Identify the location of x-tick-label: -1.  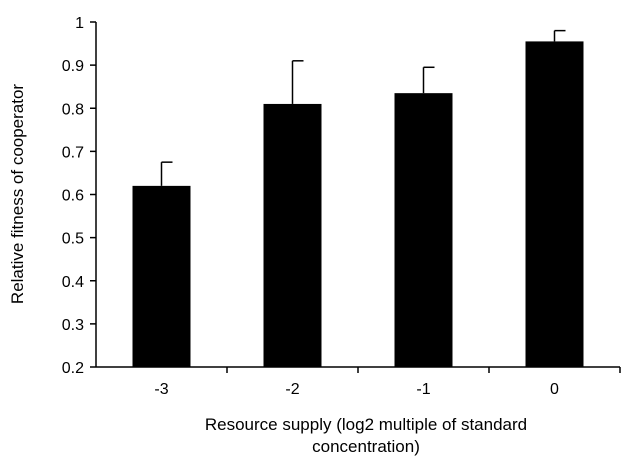
(423, 389).